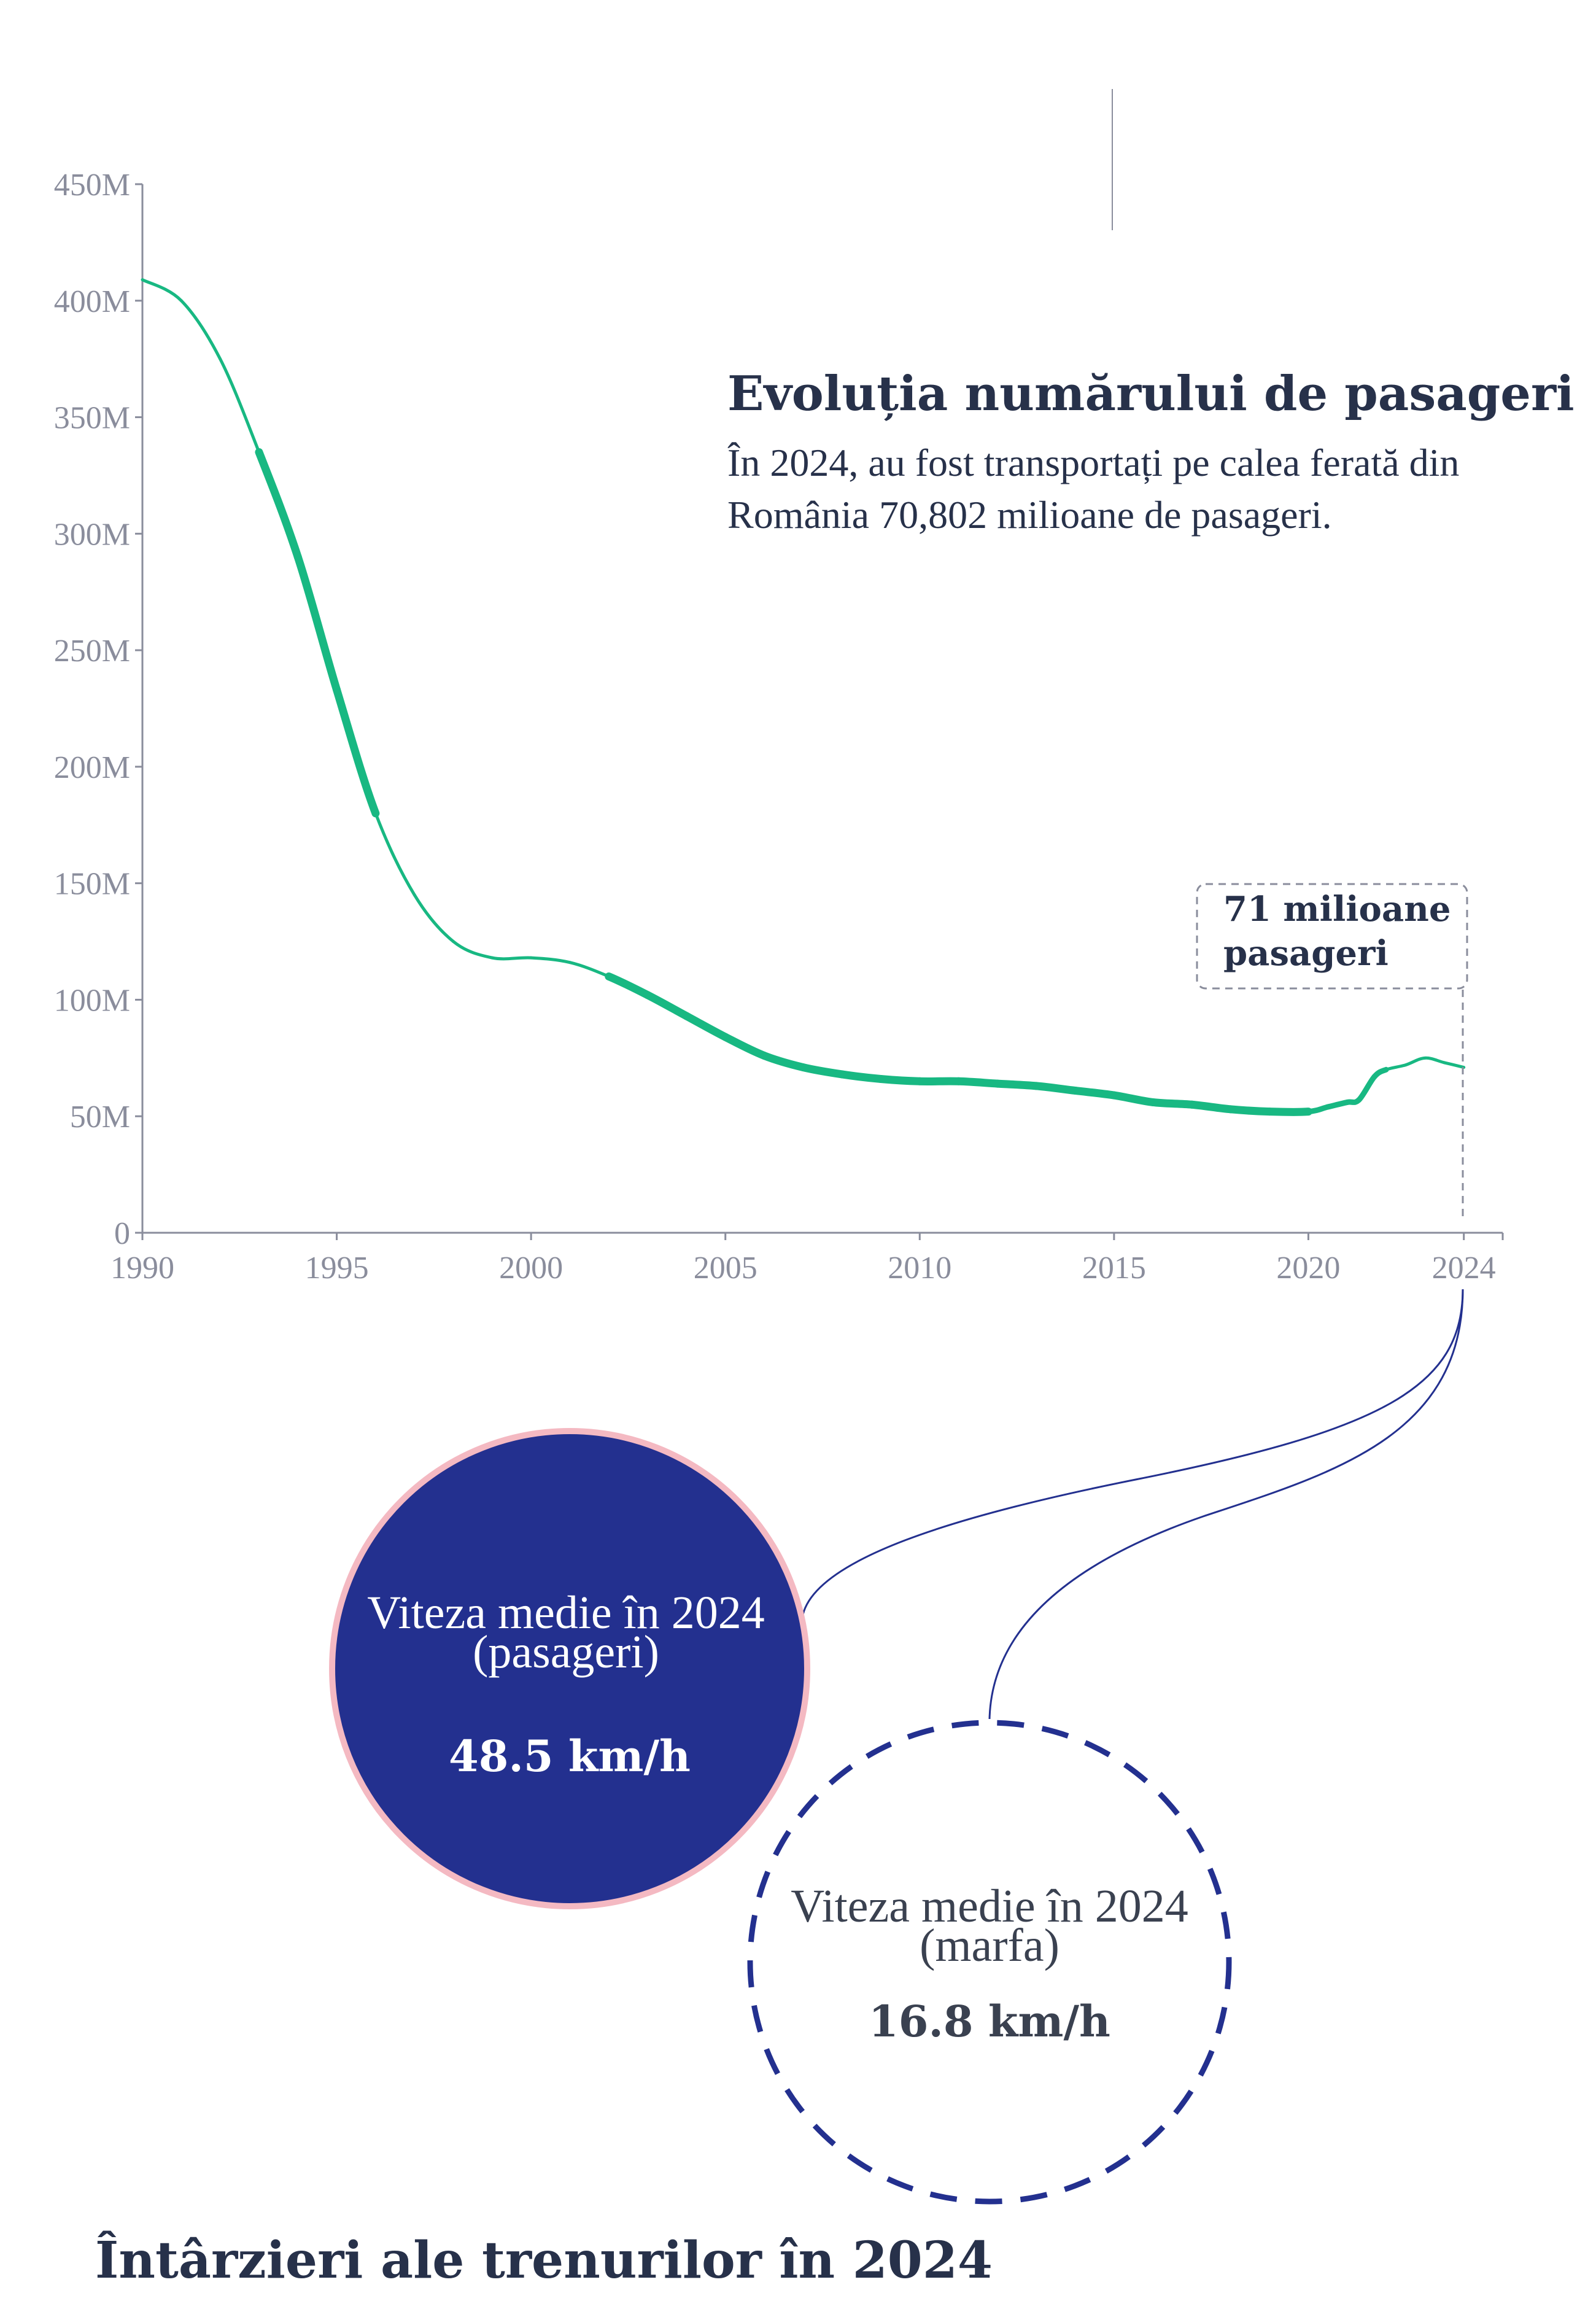  What do you see at coordinates (1464, 1268) in the screenshot?
I see `x-tick-label: 2024` at bounding box center [1464, 1268].